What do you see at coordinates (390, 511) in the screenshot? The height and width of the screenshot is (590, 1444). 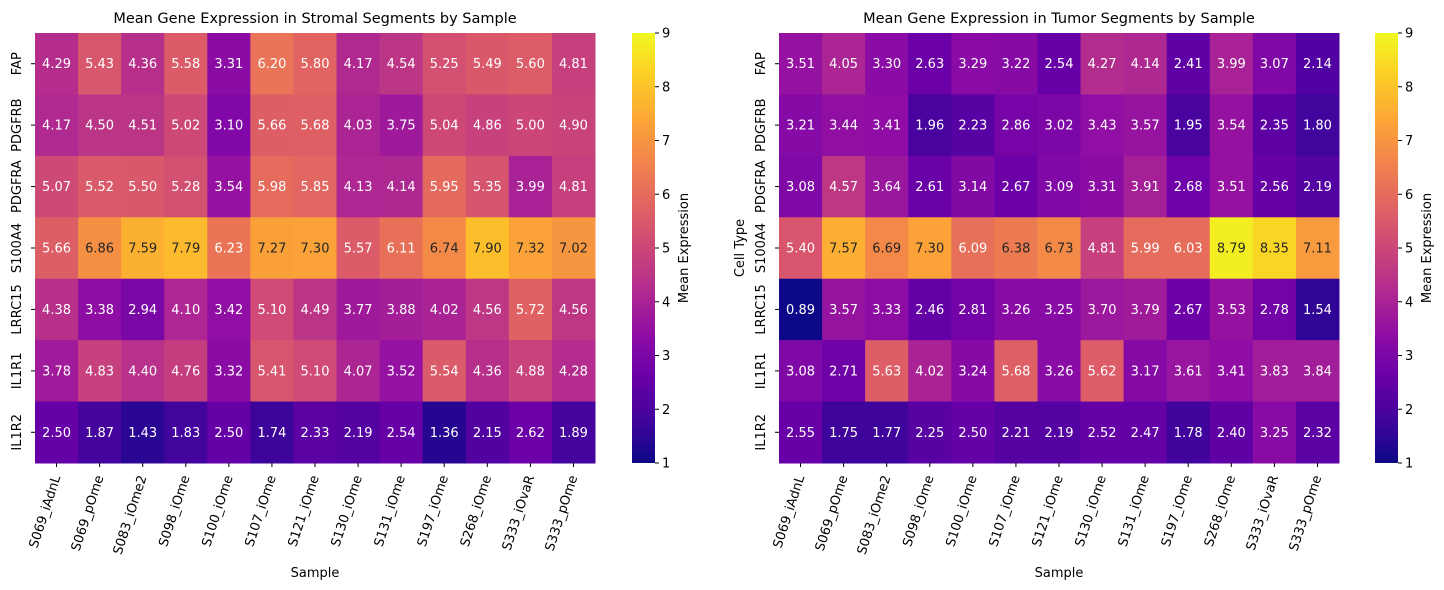 I see `x-tick-label: S131_iOme` at bounding box center [390, 511].